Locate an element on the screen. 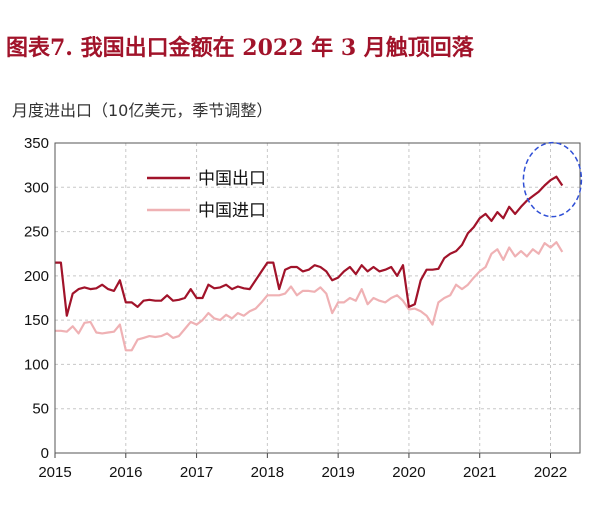 The image size is (600, 508). y-axis-unit-label: 月度进出口（10亿美元，季节调整） is located at coordinates (142, 110).